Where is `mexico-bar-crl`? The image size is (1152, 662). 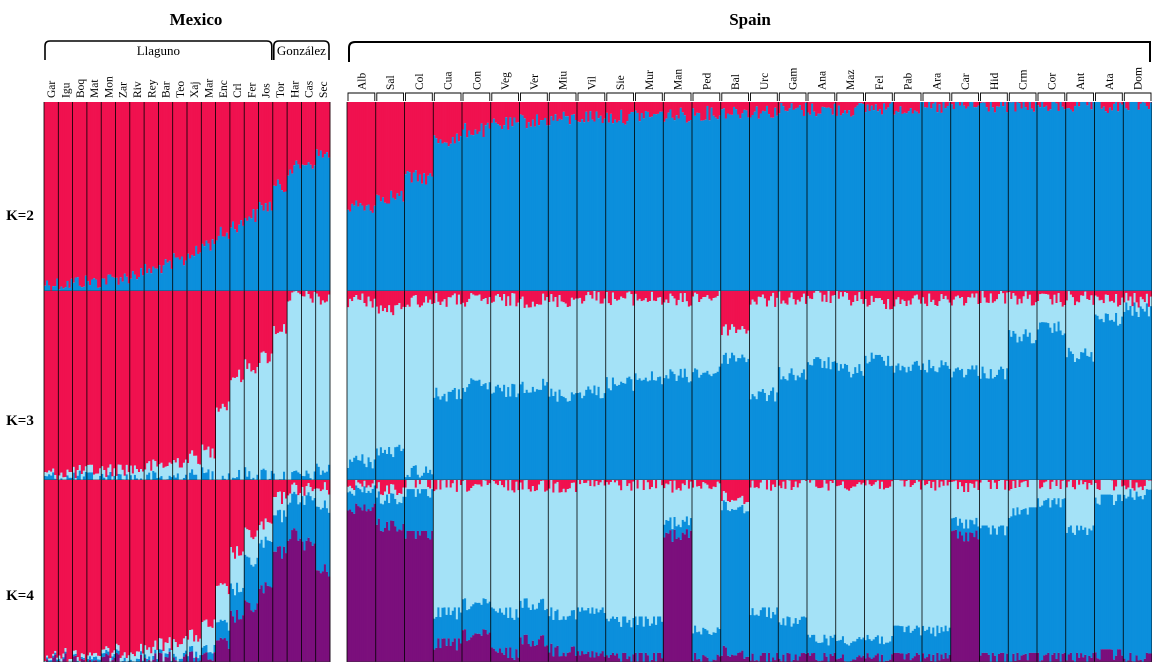 mexico-bar-crl is located at coordinates (237, 571).